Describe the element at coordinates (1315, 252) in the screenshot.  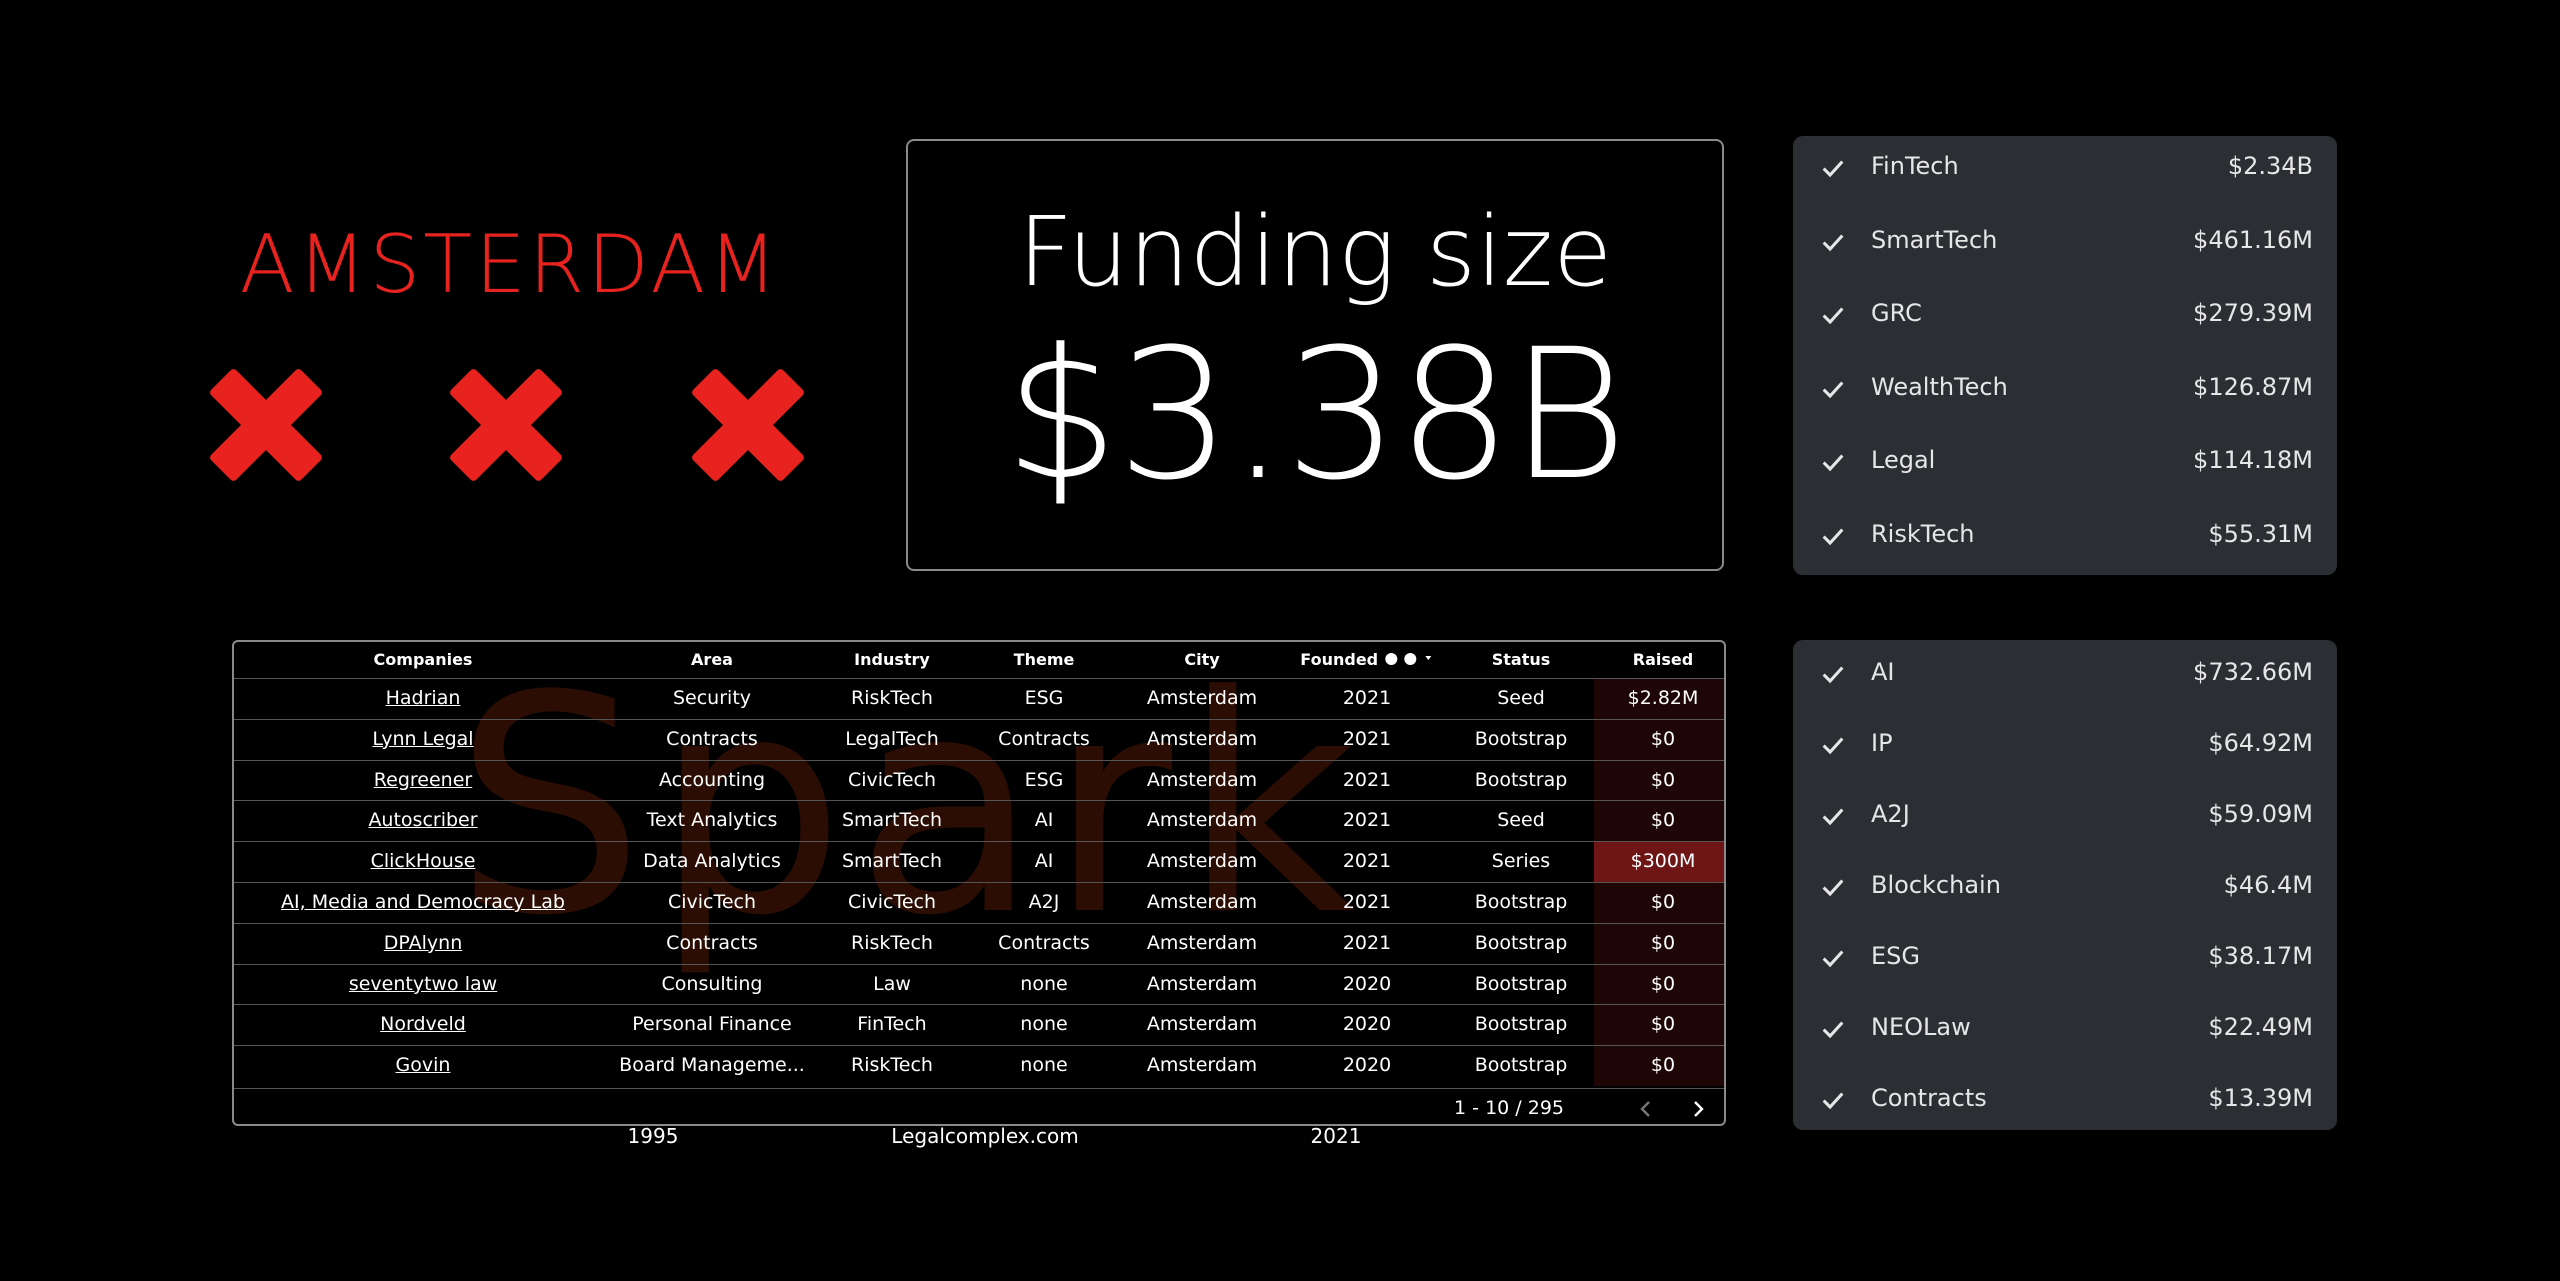
I see `kpi-label: Funding size` at that location.